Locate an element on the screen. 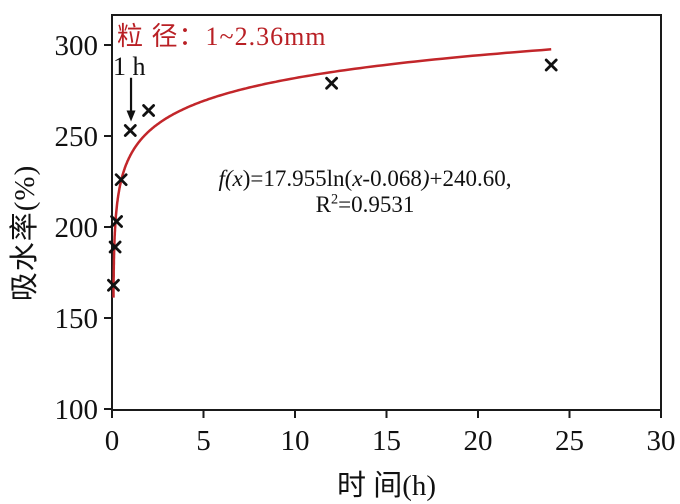  x-tick-label: 25 is located at coordinates (569, 441).